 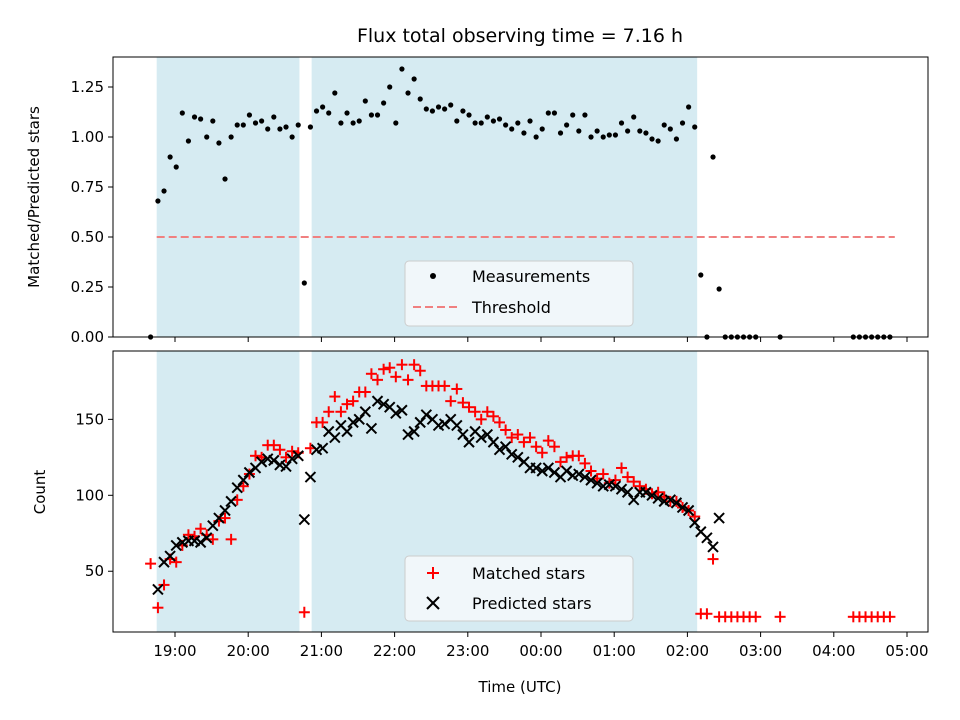 I want to click on bottom-y-tick-label: 100, so click(x=89, y=495).